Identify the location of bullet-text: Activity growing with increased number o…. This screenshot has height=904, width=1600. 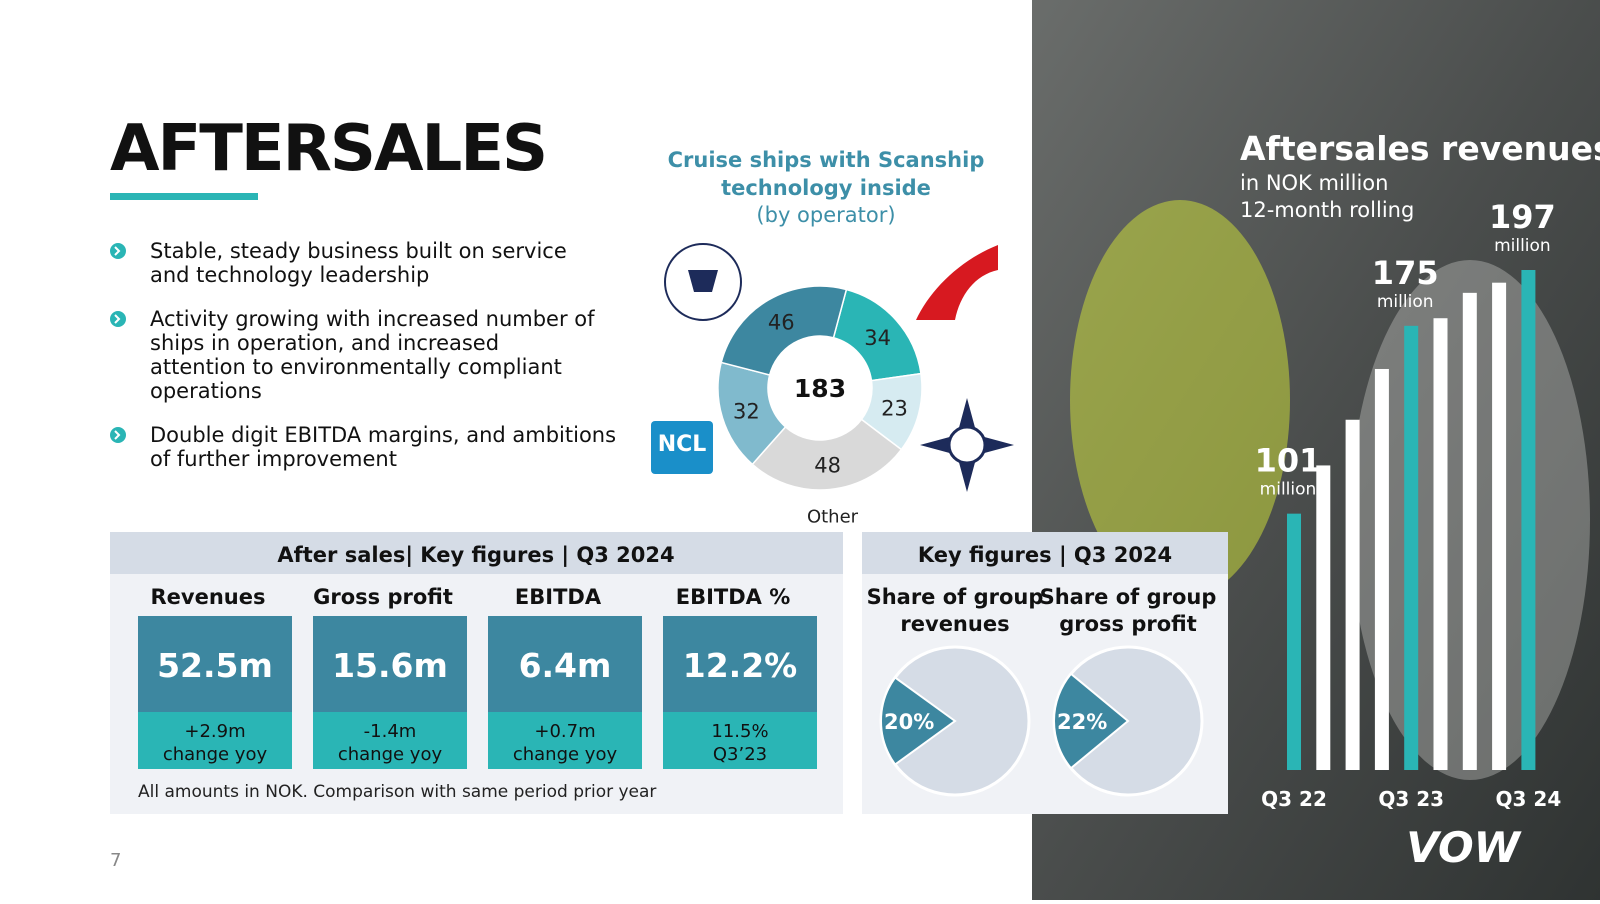
(372, 355).